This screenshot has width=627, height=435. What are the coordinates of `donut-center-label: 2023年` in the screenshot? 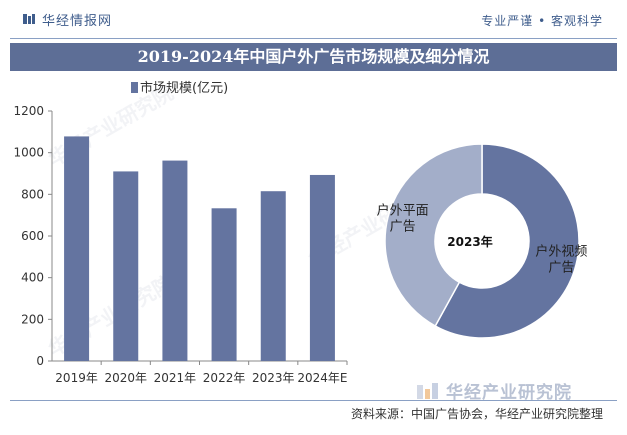 It's located at (469, 241).